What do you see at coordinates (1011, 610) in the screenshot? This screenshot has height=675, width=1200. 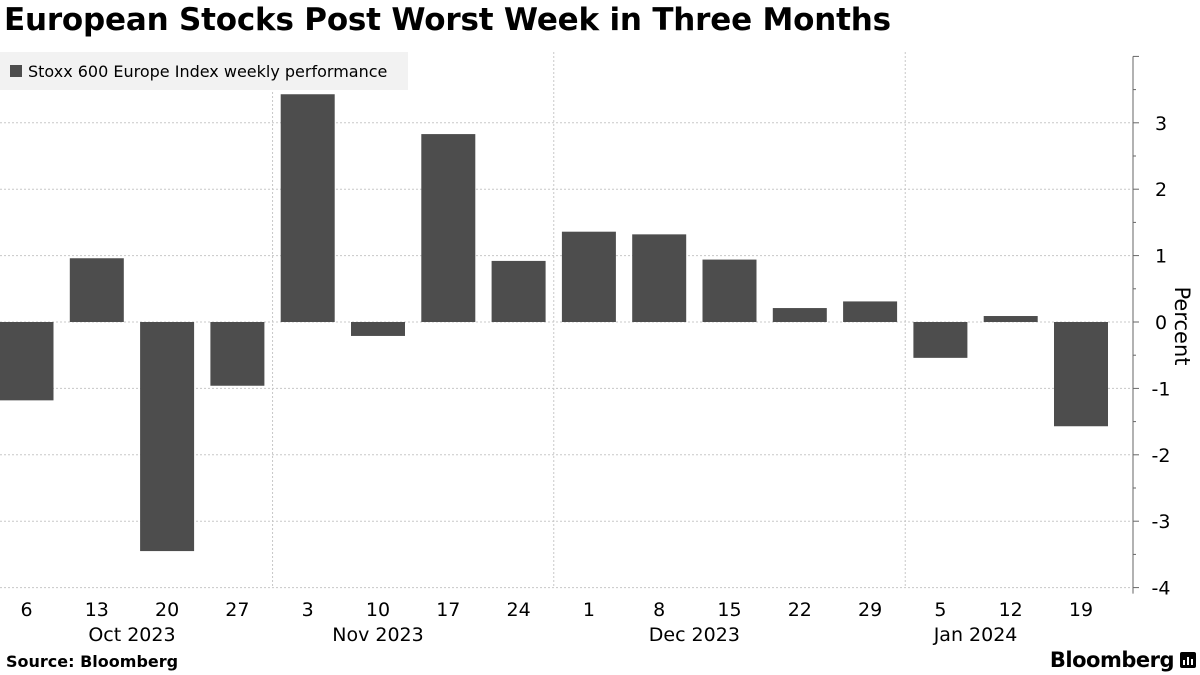 I see `x-tick-label: 12` at bounding box center [1011, 610].